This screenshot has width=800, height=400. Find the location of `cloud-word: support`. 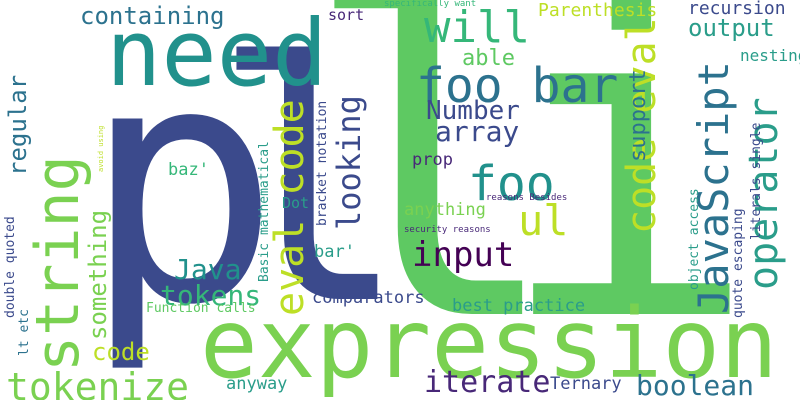

cloud-word: support is located at coordinates (638, 115).